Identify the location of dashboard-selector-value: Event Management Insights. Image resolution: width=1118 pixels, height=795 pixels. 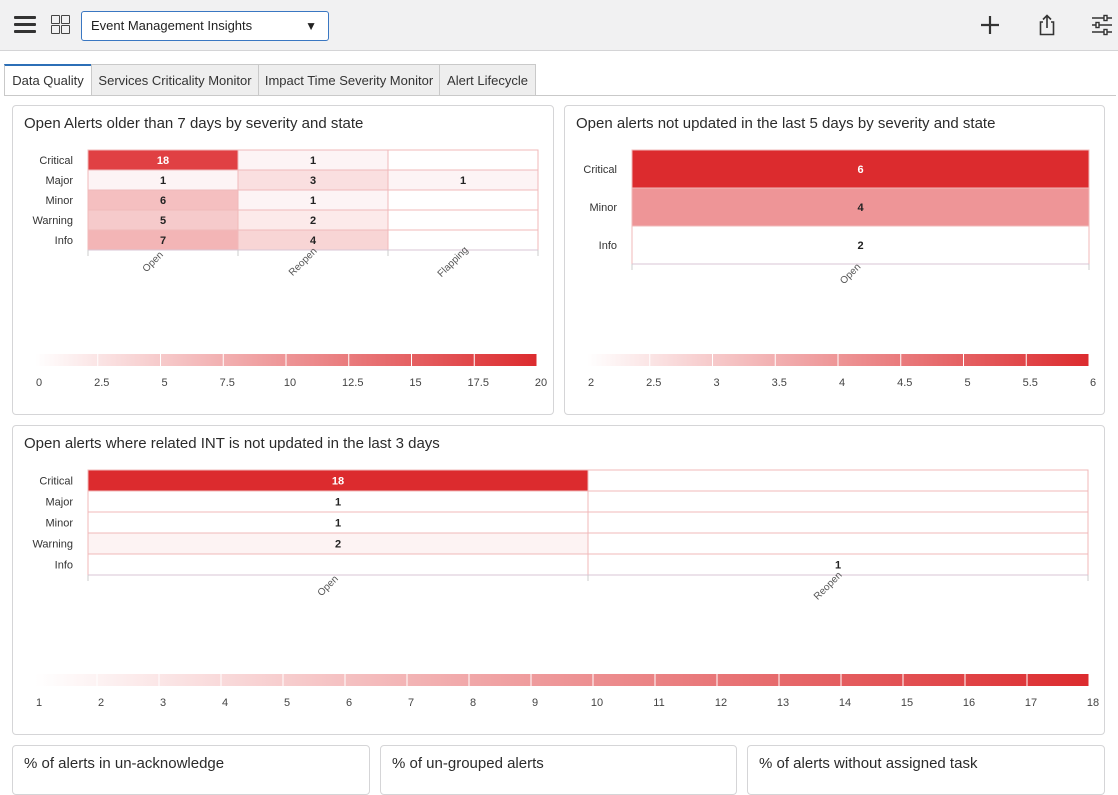
(172, 25).